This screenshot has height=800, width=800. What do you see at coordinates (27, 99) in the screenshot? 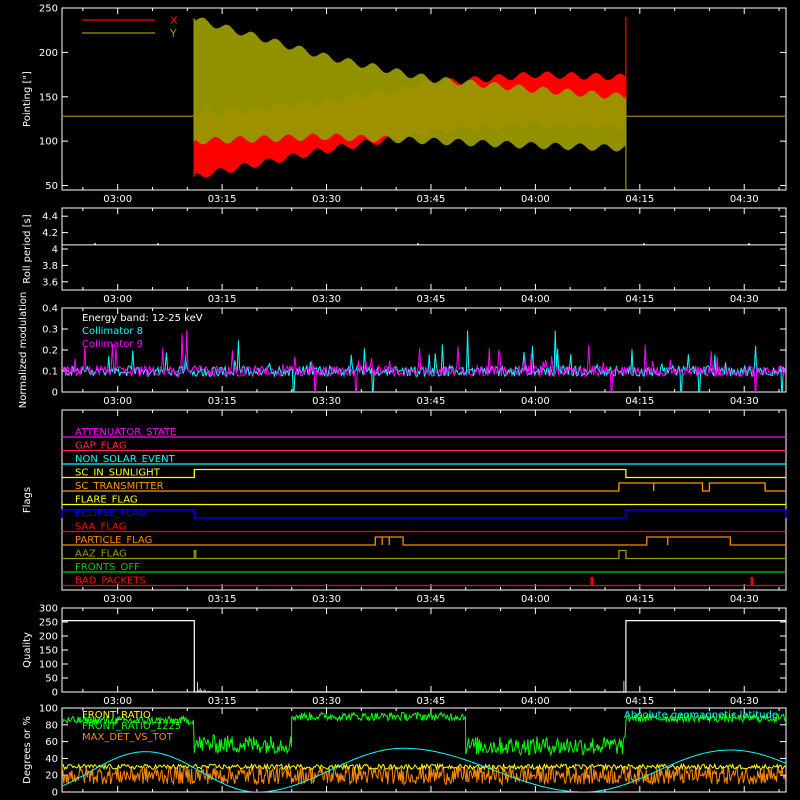
I see `y-axis-label: Pointing ["]` at bounding box center [27, 99].